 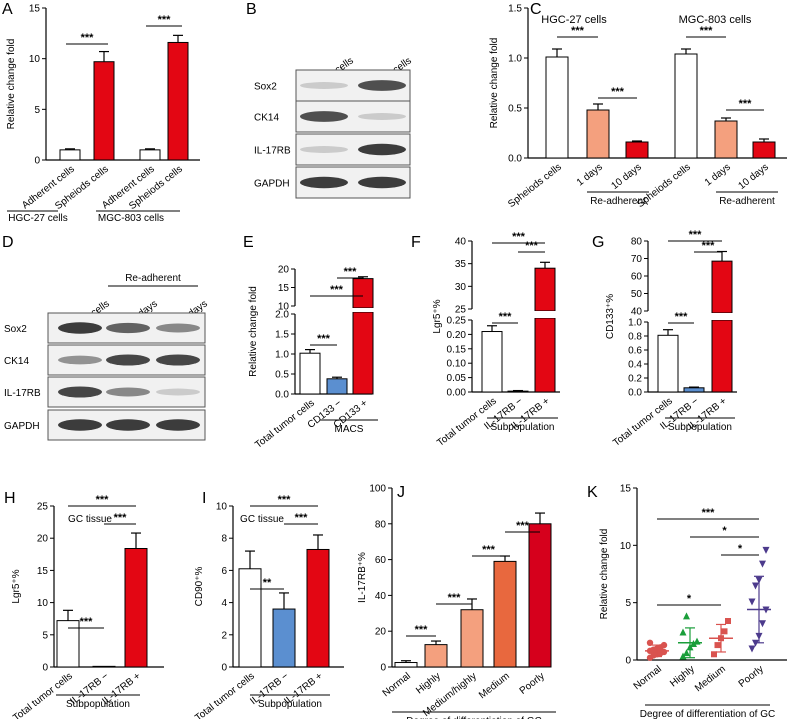 I want to click on h-sig-1-label: ***, so click(x=103, y=500).